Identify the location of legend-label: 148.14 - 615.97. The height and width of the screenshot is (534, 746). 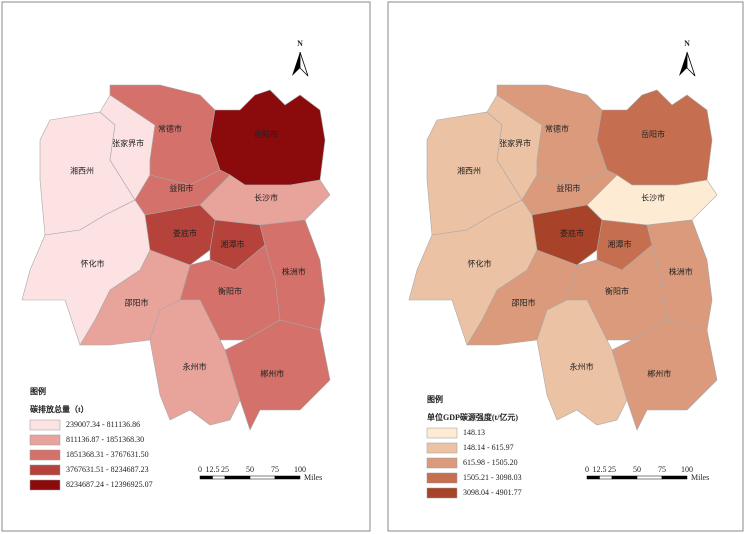
(488, 447).